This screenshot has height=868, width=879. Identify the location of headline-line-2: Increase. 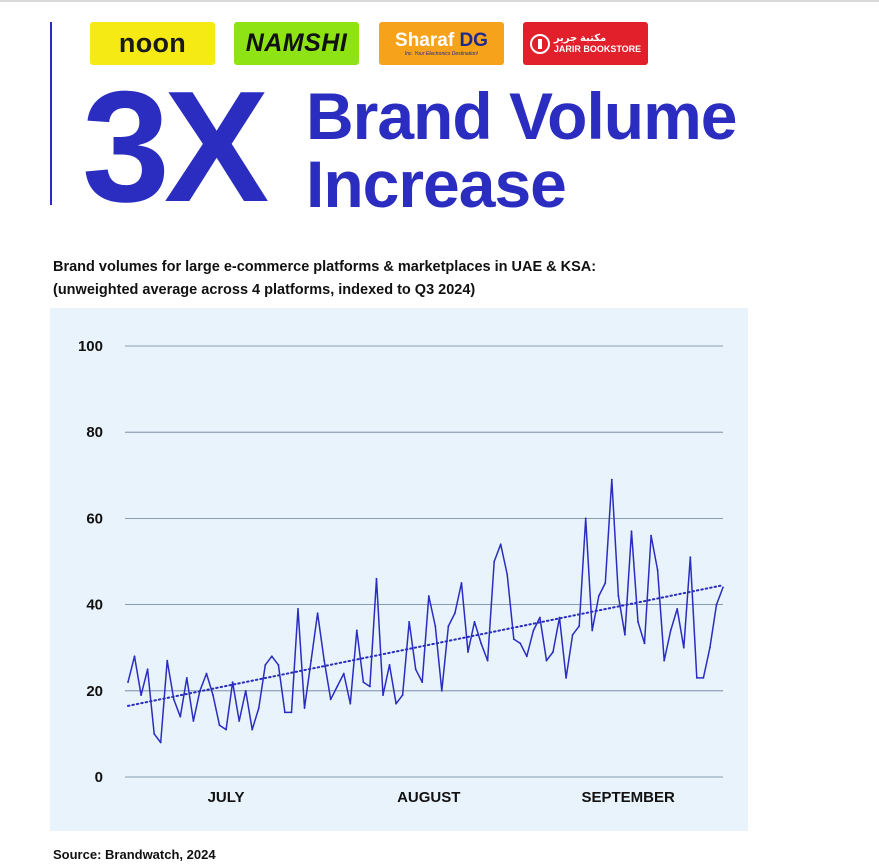
(436, 184).